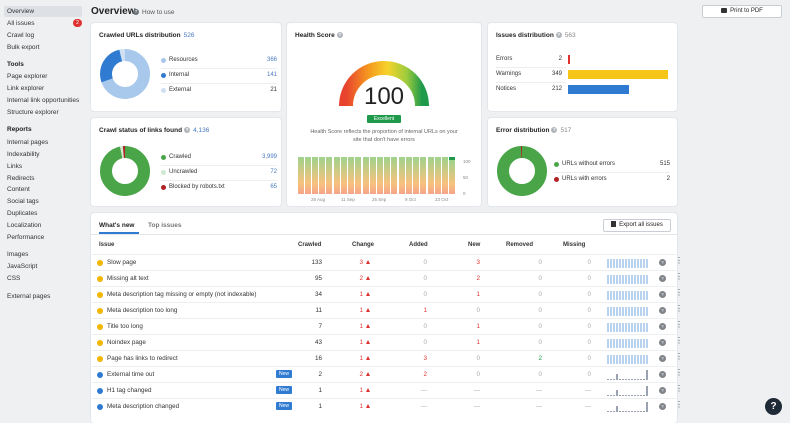 This screenshot has width=790, height=423. What do you see at coordinates (271, 60) in the screenshot?
I see `legend-value-resources: 366` at bounding box center [271, 60].